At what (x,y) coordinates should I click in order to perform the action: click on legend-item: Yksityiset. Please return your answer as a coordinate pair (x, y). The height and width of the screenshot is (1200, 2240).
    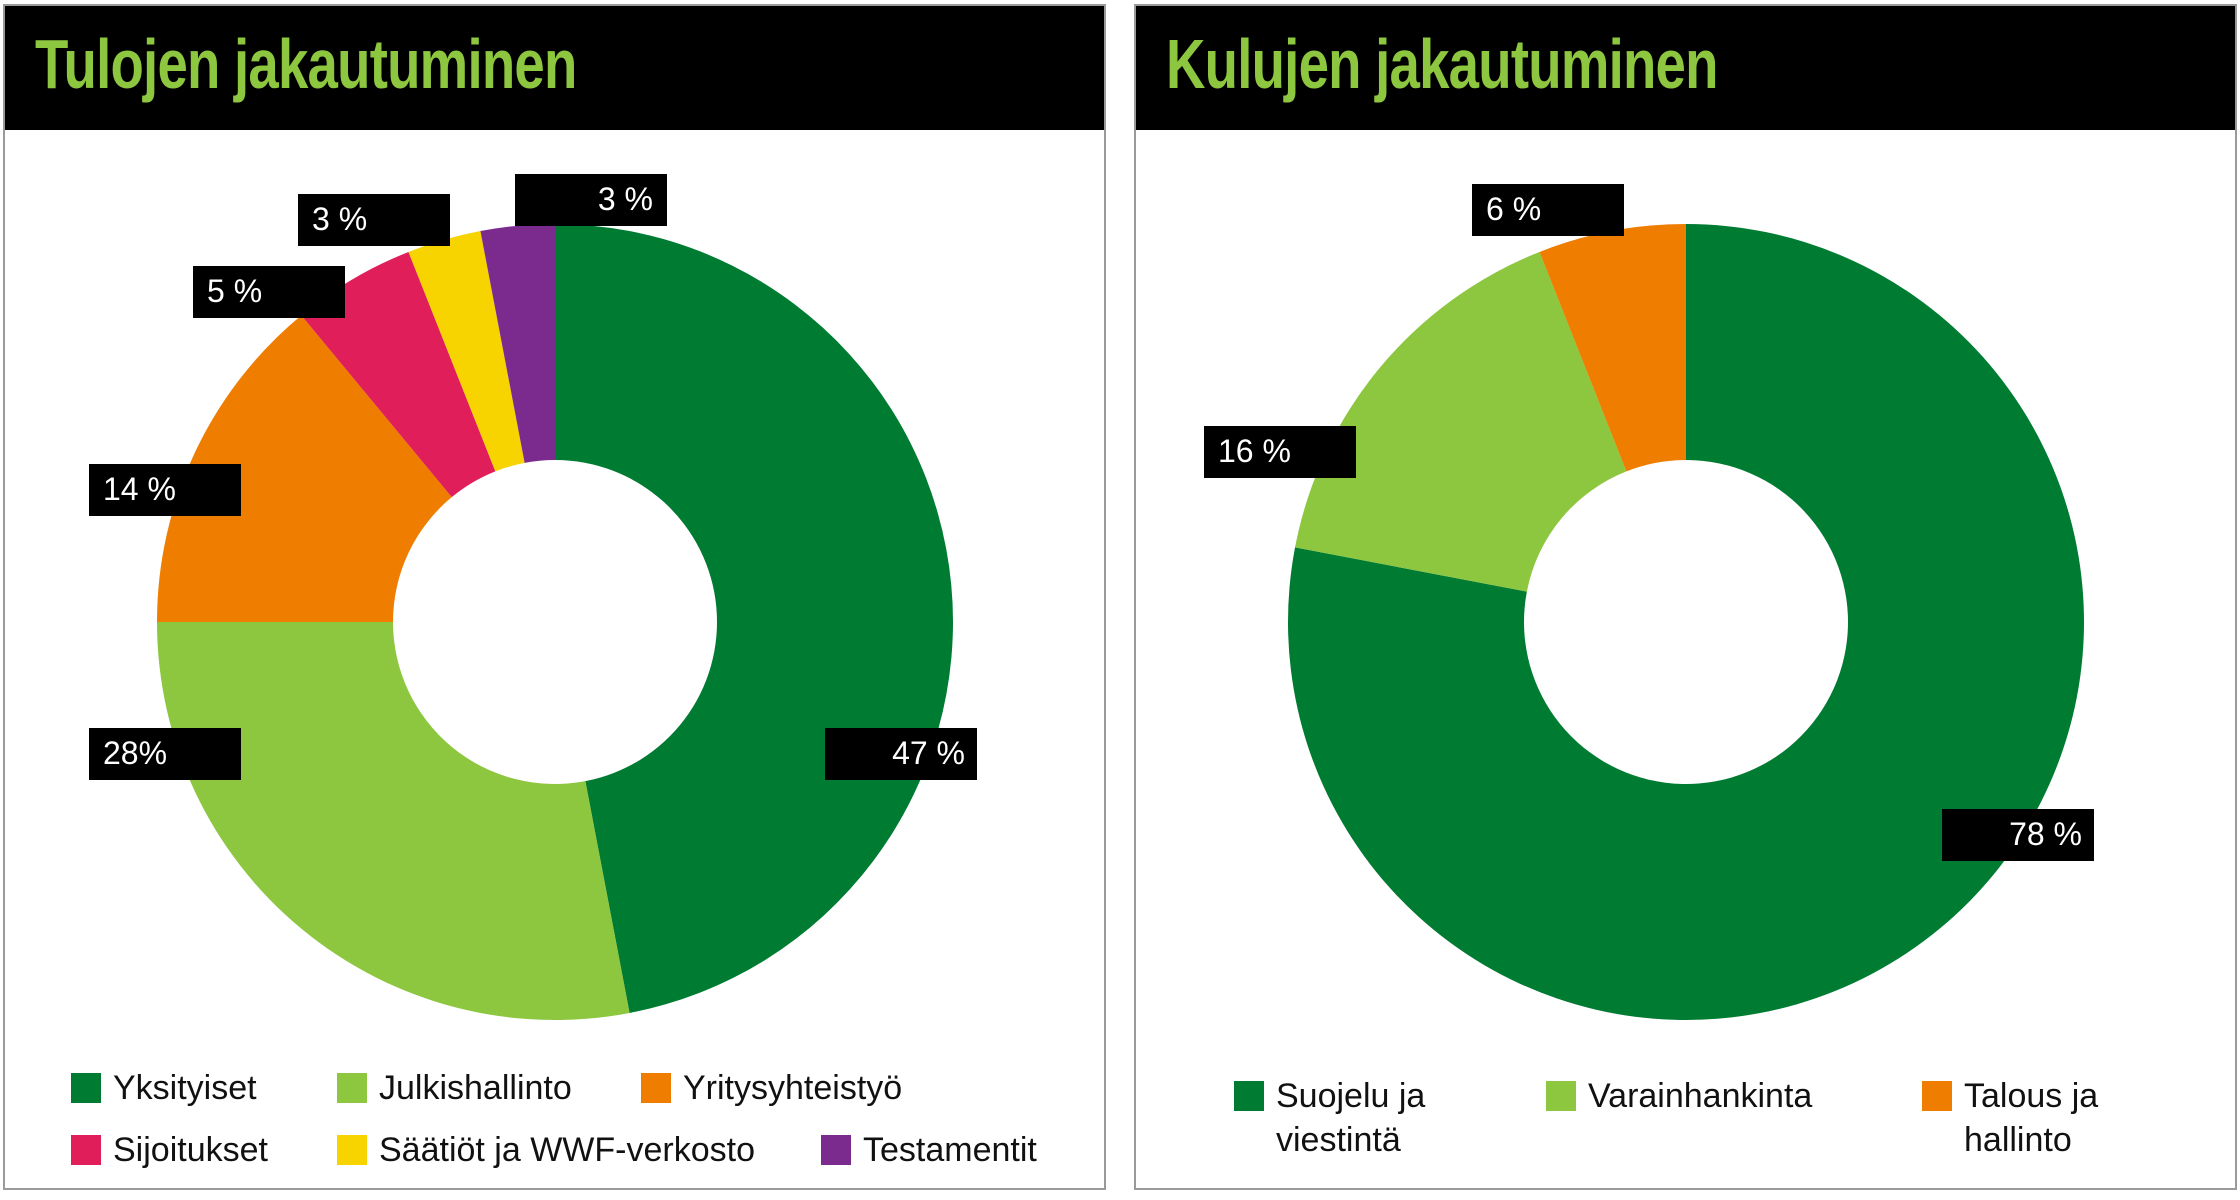
    Looking at the image, I should click on (164, 1088).